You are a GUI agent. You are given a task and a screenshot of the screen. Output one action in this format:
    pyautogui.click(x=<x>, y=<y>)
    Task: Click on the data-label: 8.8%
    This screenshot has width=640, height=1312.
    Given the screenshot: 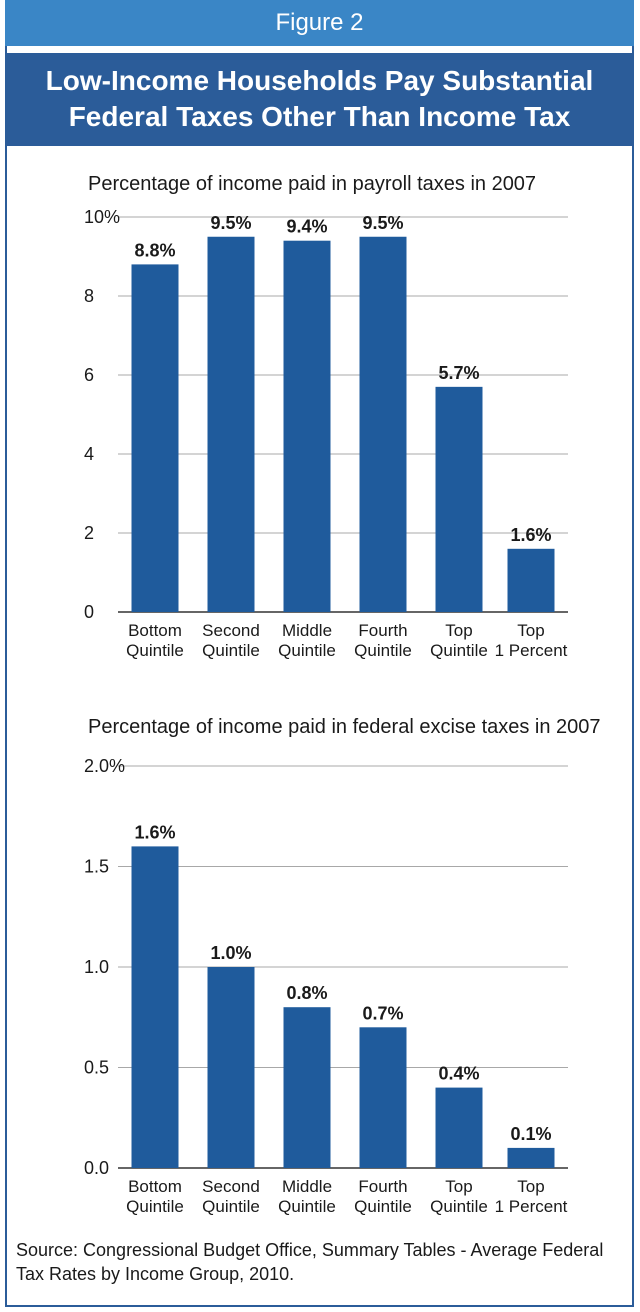 What is the action you would take?
    pyautogui.click(x=154, y=250)
    